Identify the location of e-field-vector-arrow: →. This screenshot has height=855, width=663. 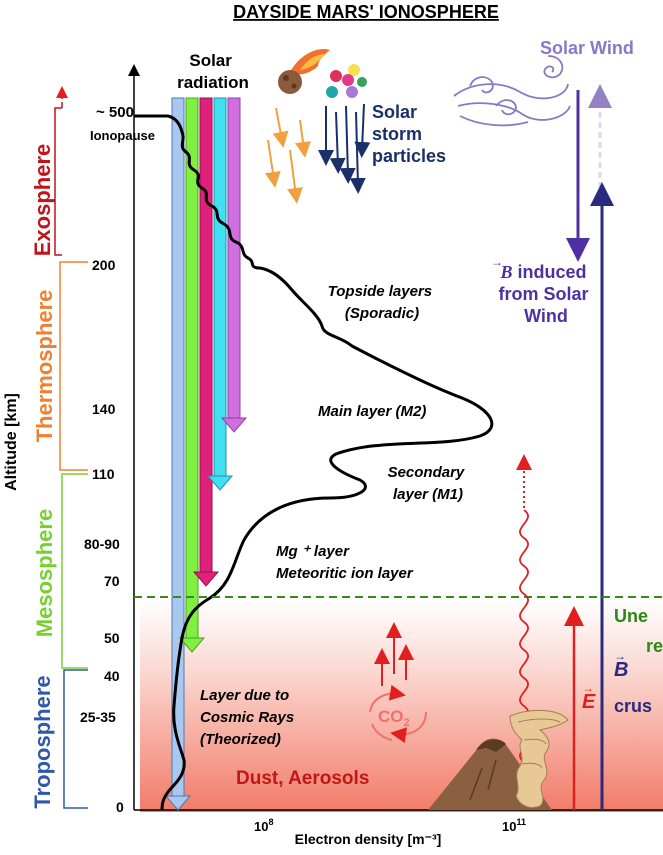
(588, 688).